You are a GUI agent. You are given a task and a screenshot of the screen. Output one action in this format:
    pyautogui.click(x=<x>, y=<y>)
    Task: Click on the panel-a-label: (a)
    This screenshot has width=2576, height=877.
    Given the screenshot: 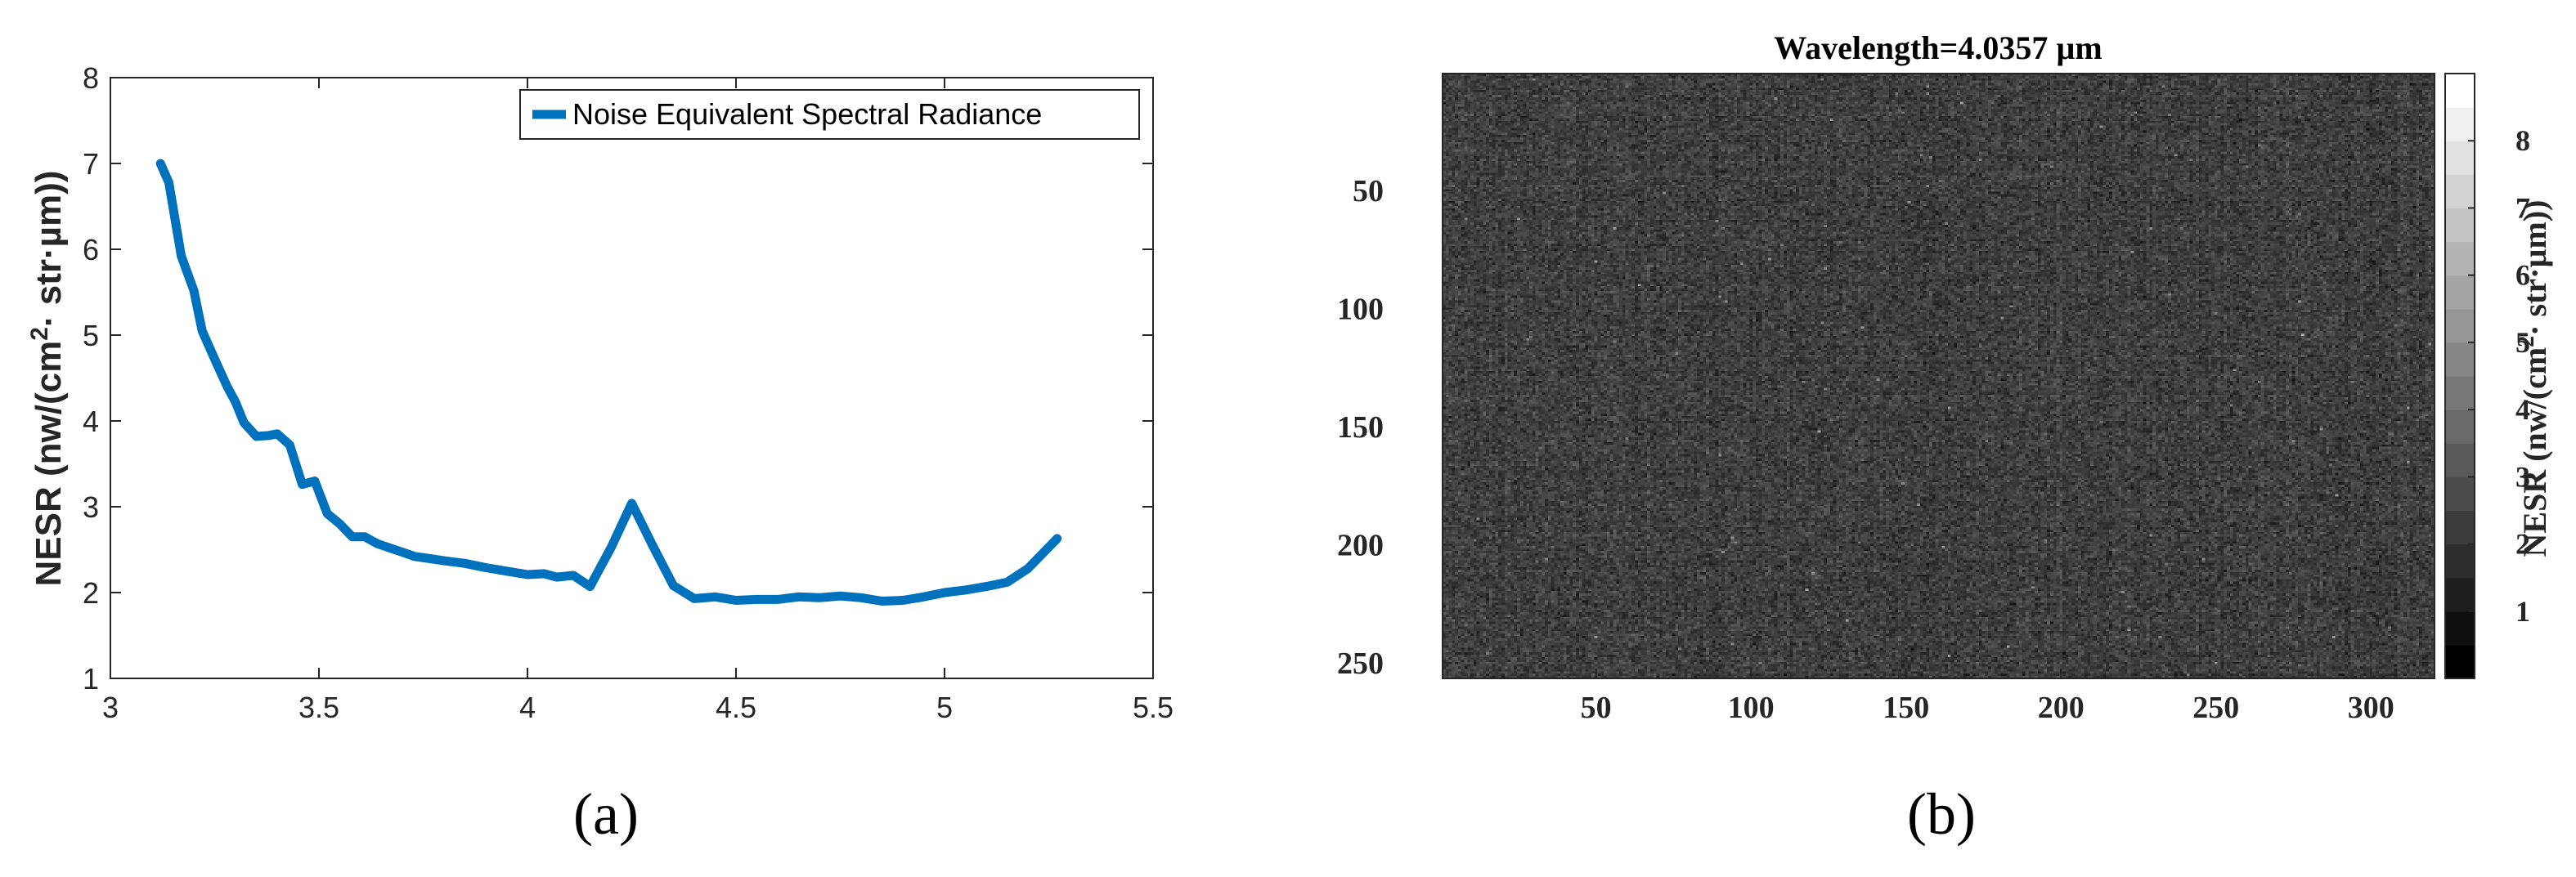 What is the action you would take?
    pyautogui.click(x=606, y=814)
    